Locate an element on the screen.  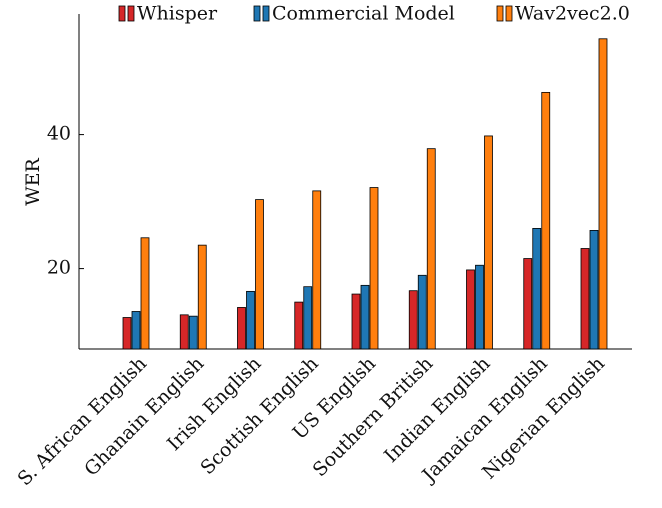
legend: Whisper Commercial Model Wav2vec2.0 is located at coordinates (374, 14).